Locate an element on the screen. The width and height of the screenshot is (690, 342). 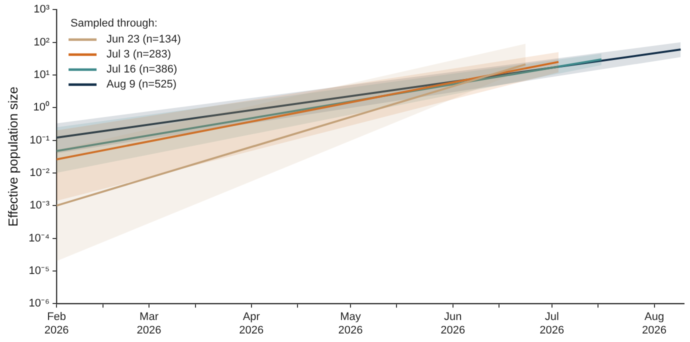
y-tick-label: 10⁻⁵ is located at coordinates (39, 270).